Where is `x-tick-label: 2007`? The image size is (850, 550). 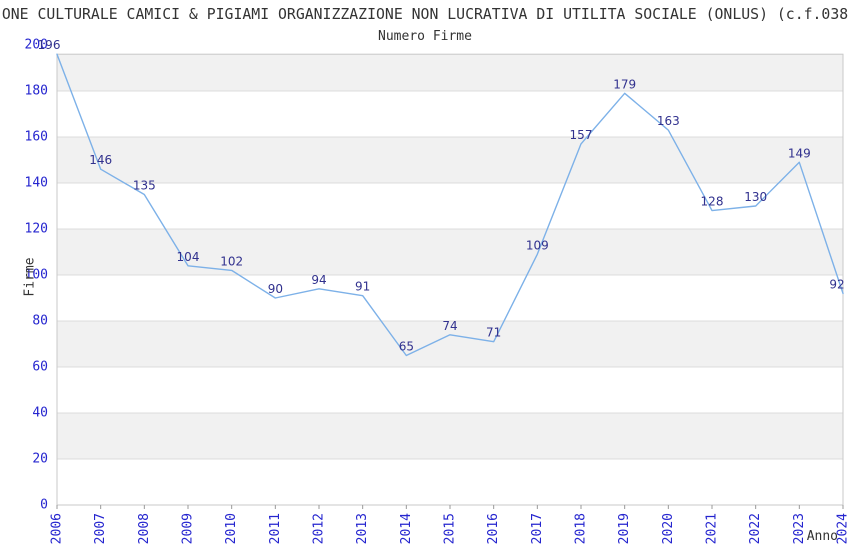
x-tick-label: 2007 is located at coordinates (100, 528).